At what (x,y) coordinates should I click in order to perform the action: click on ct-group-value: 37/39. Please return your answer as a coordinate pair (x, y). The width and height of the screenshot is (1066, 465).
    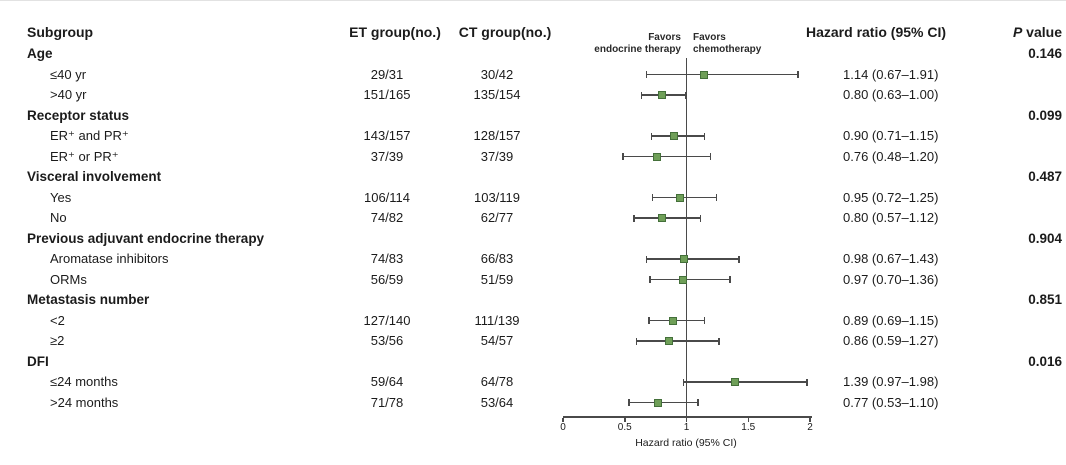
    Looking at the image, I should click on (497, 156).